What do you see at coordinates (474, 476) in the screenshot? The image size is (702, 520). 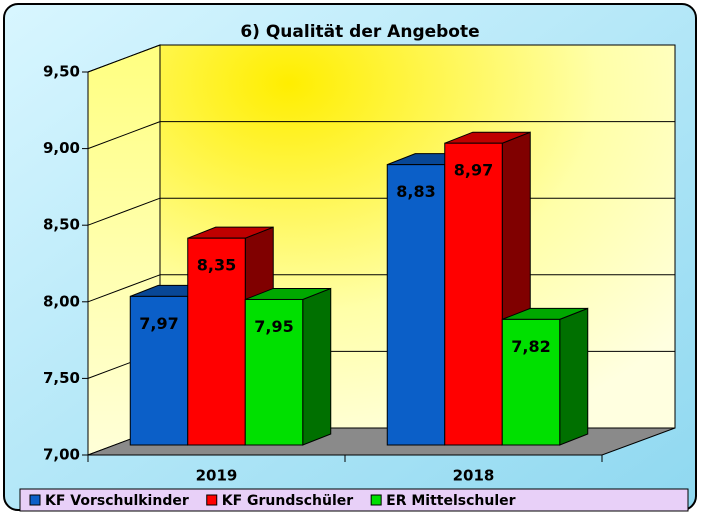 I see `x-tick-label: 2018` at bounding box center [474, 476].